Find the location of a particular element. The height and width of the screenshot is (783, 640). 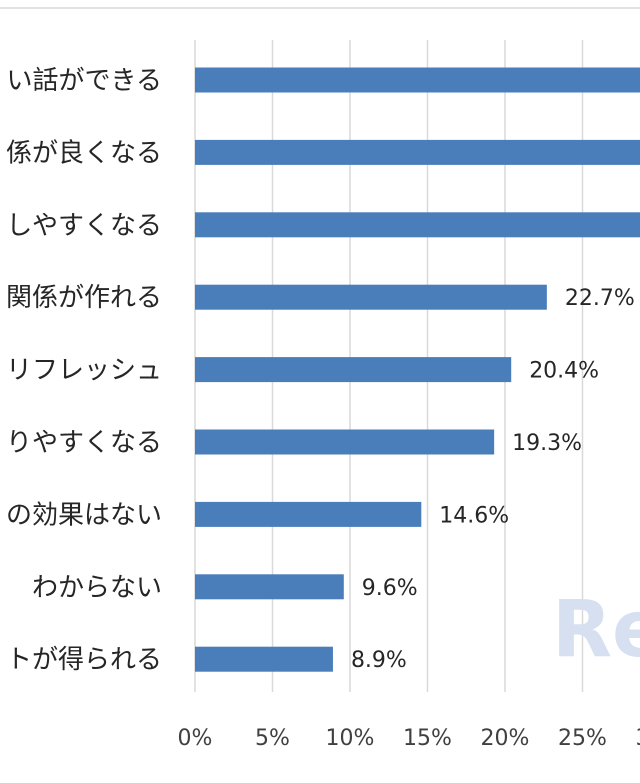

x-axis-ticks: 0% 5% 10% 15% 20% 25% 30% is located at coordinates (409, 738).